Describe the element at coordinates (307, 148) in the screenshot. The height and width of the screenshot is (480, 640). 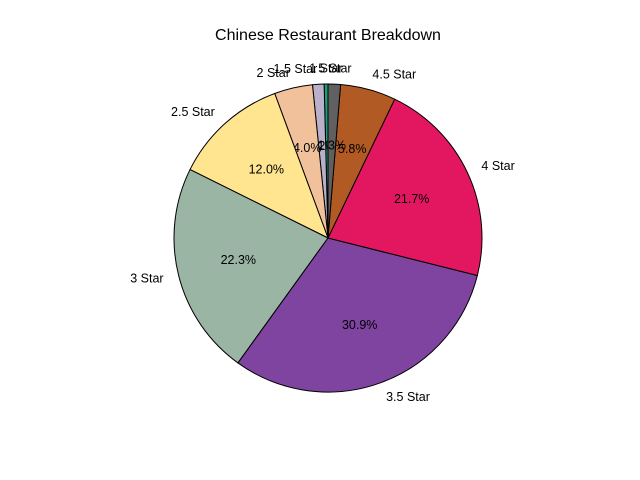
I see `pie-pct-label: 4.0%` at that location.